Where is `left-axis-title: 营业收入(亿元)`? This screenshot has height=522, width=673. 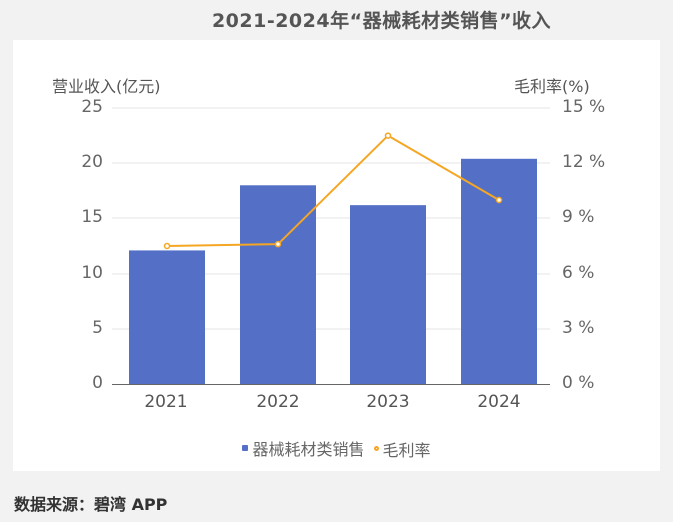
left-axis-title: 营业收入(亿元) is located at coordinates (106, 86).